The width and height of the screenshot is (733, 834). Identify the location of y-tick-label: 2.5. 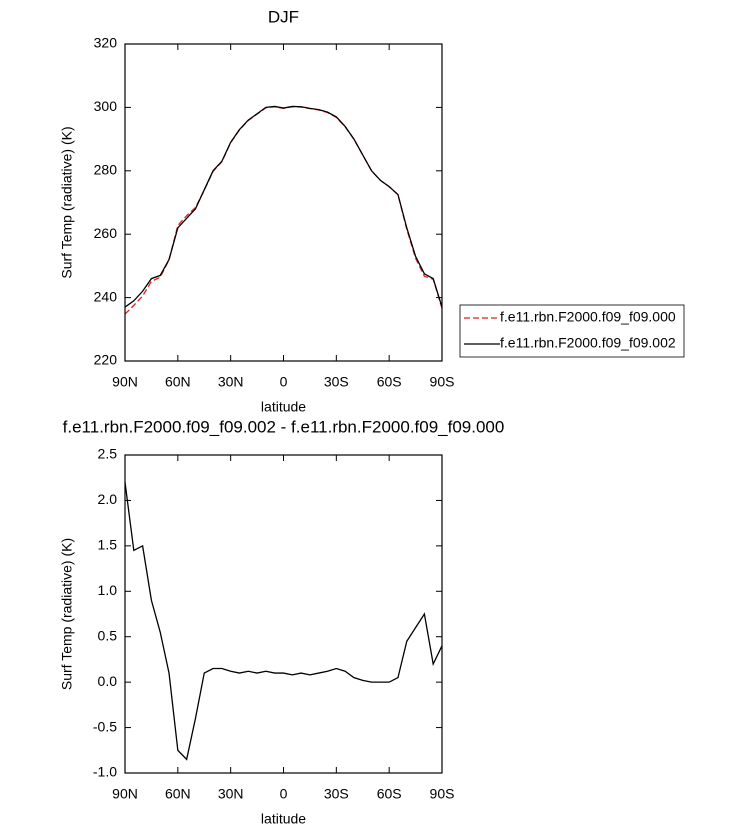
(108, 454).